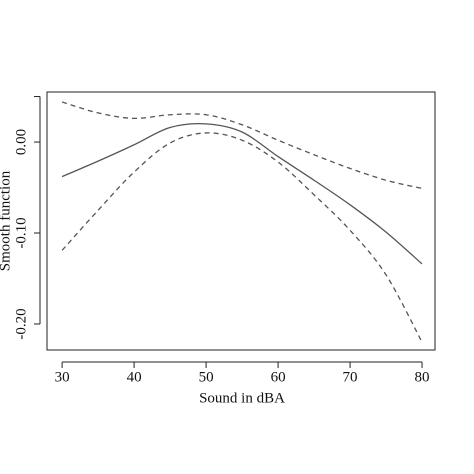  Describe the element at coordinates (6, 220) in the screenshot. I see `y-axis-label: Smooth function` at that location.